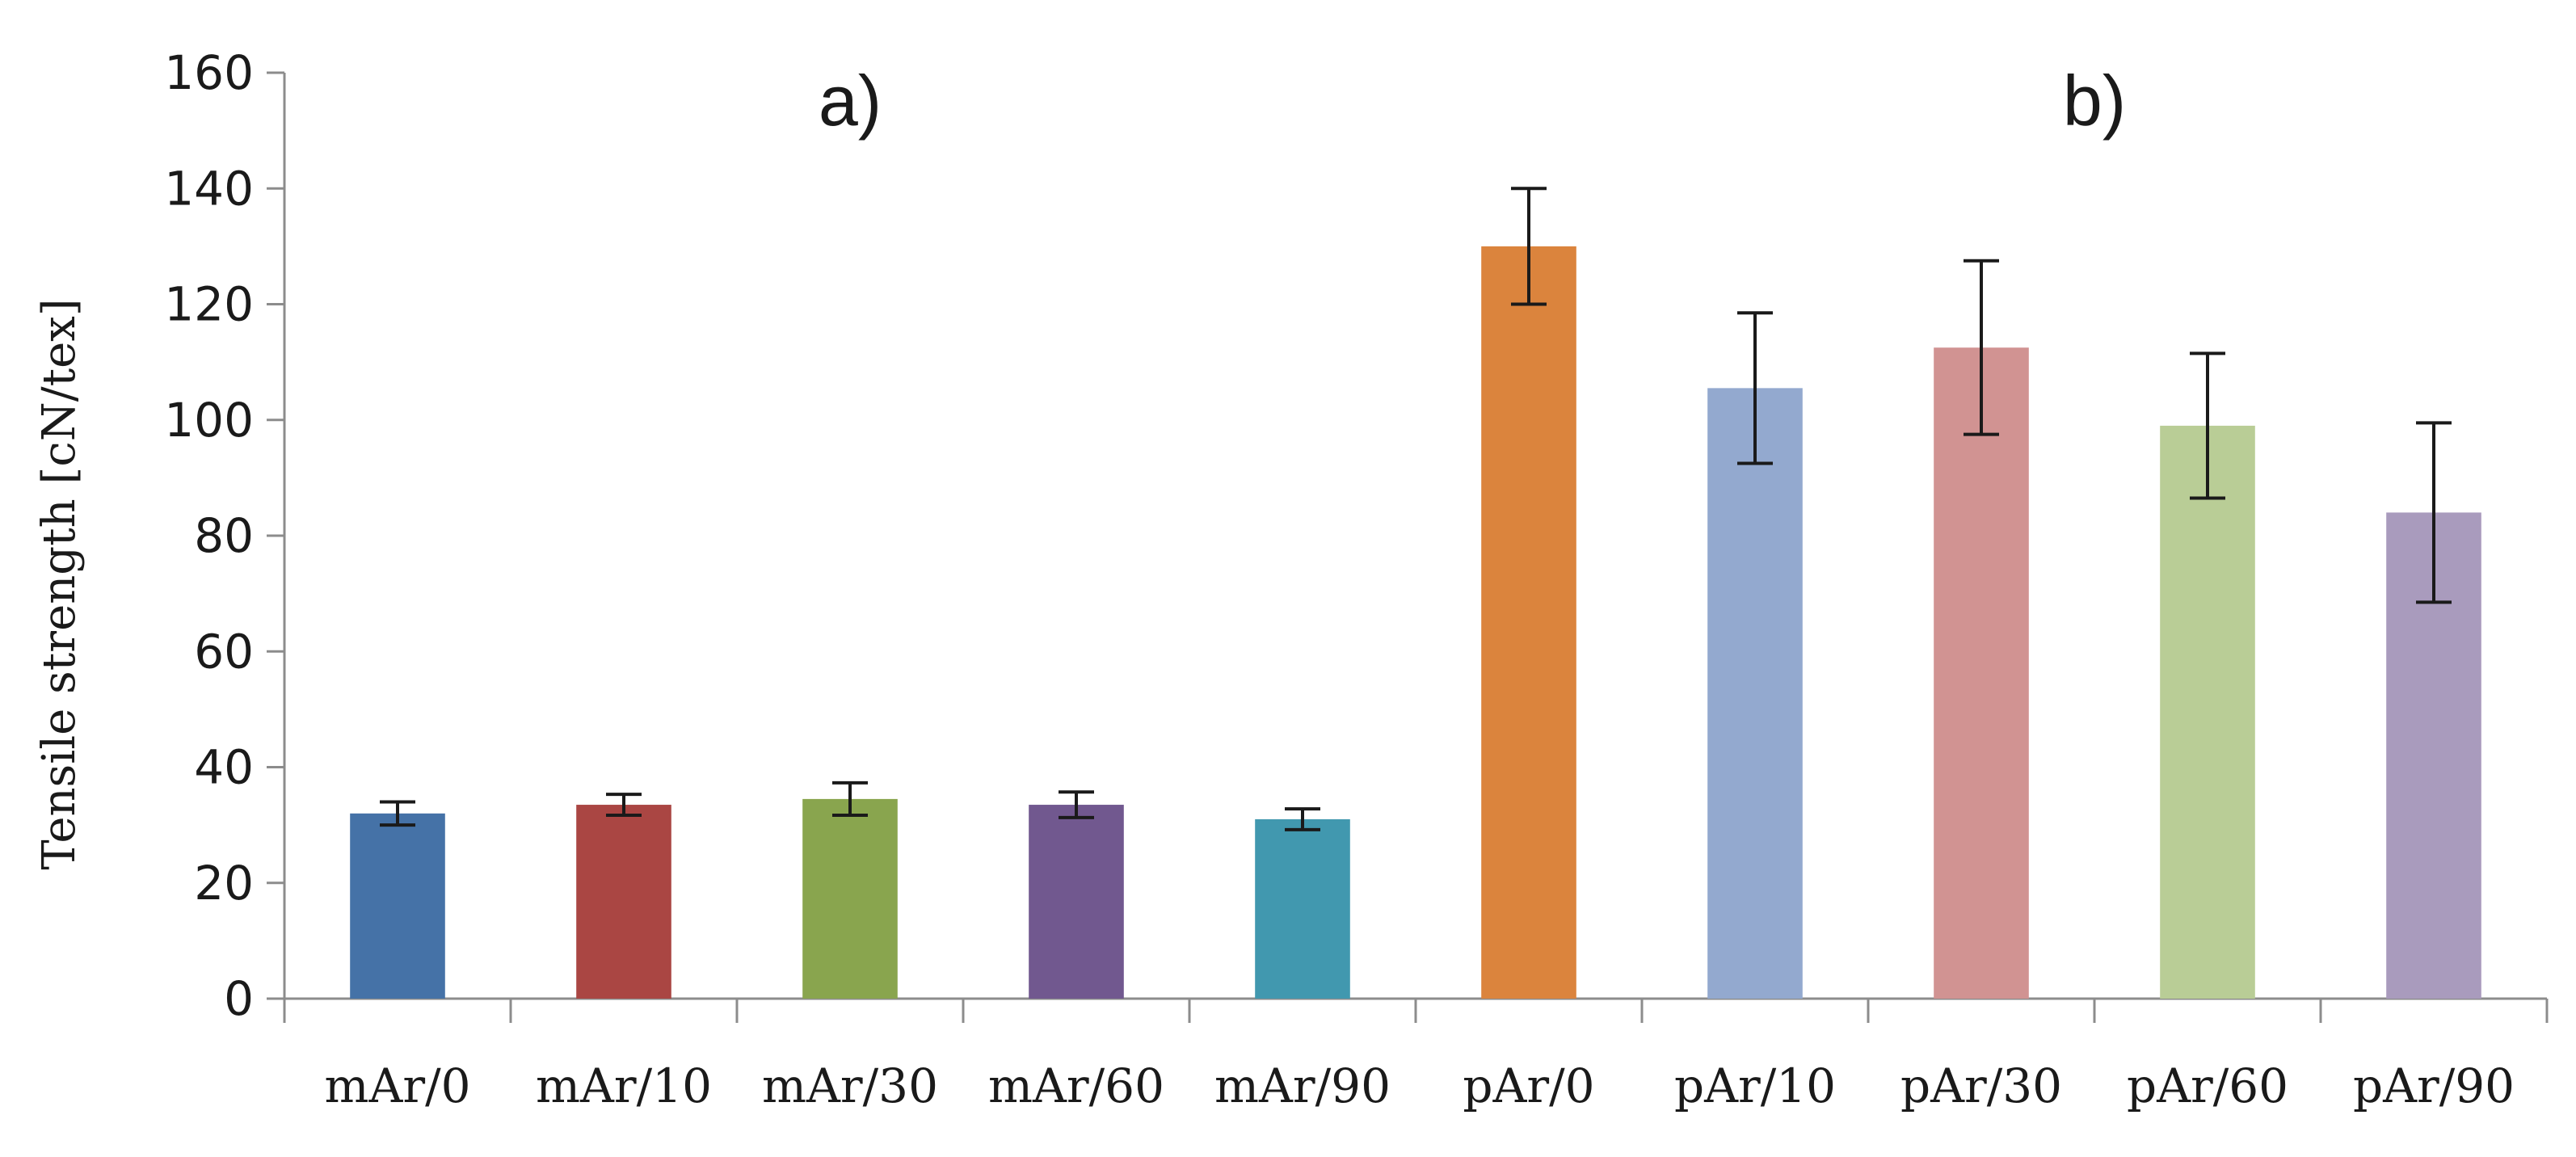 The width and height of the screenshot is (2576, 1157). What do you see at coordinates (1076, 1085) in the screenshot?
I see `x-category-label: mAr/60` at bounding box center [1076, 1085].